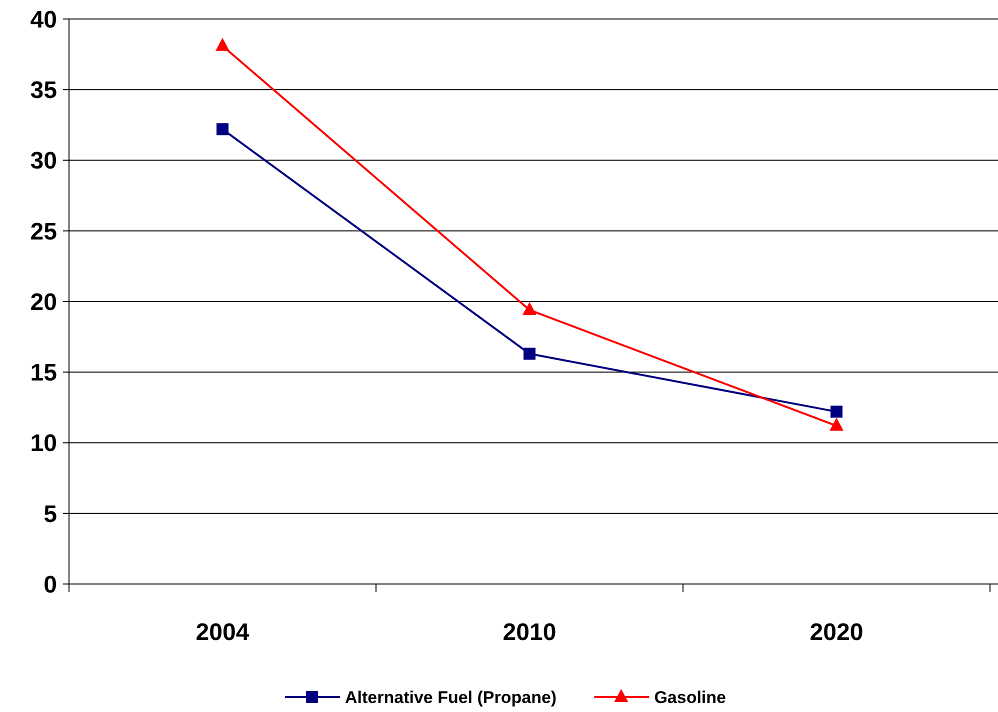  What do you see at coordinates (43, 161) in the screenshot?
I see `y-tick-label: 30` at bounding box center [43, 161].